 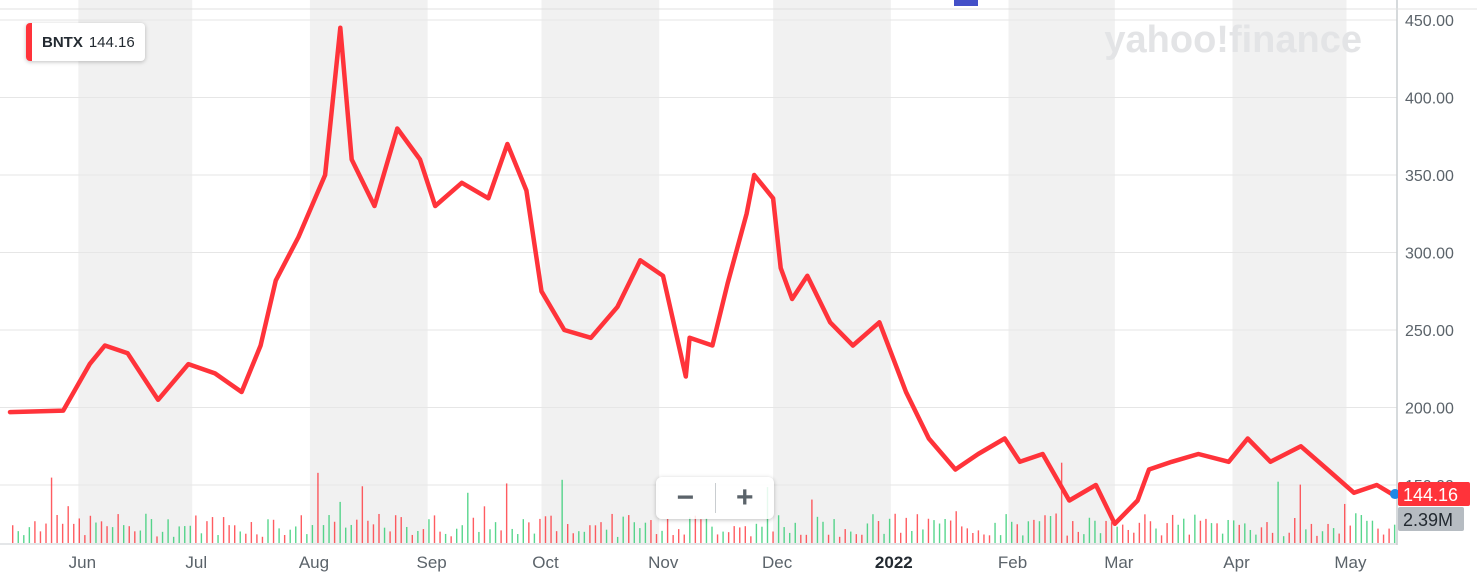 I want to click on x-tick-label: Apr, so click(x=1236, y=562).